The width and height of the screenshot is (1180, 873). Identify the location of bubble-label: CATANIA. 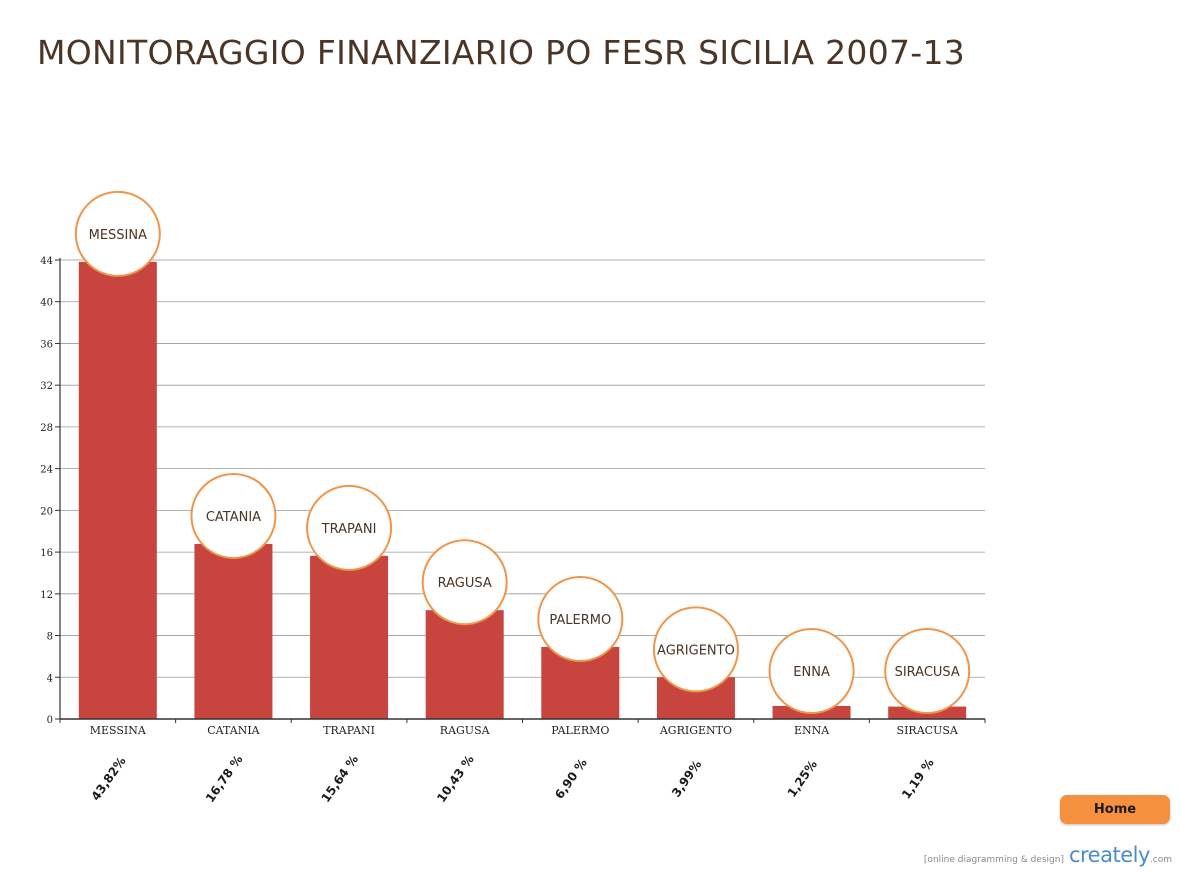
(233, 517).